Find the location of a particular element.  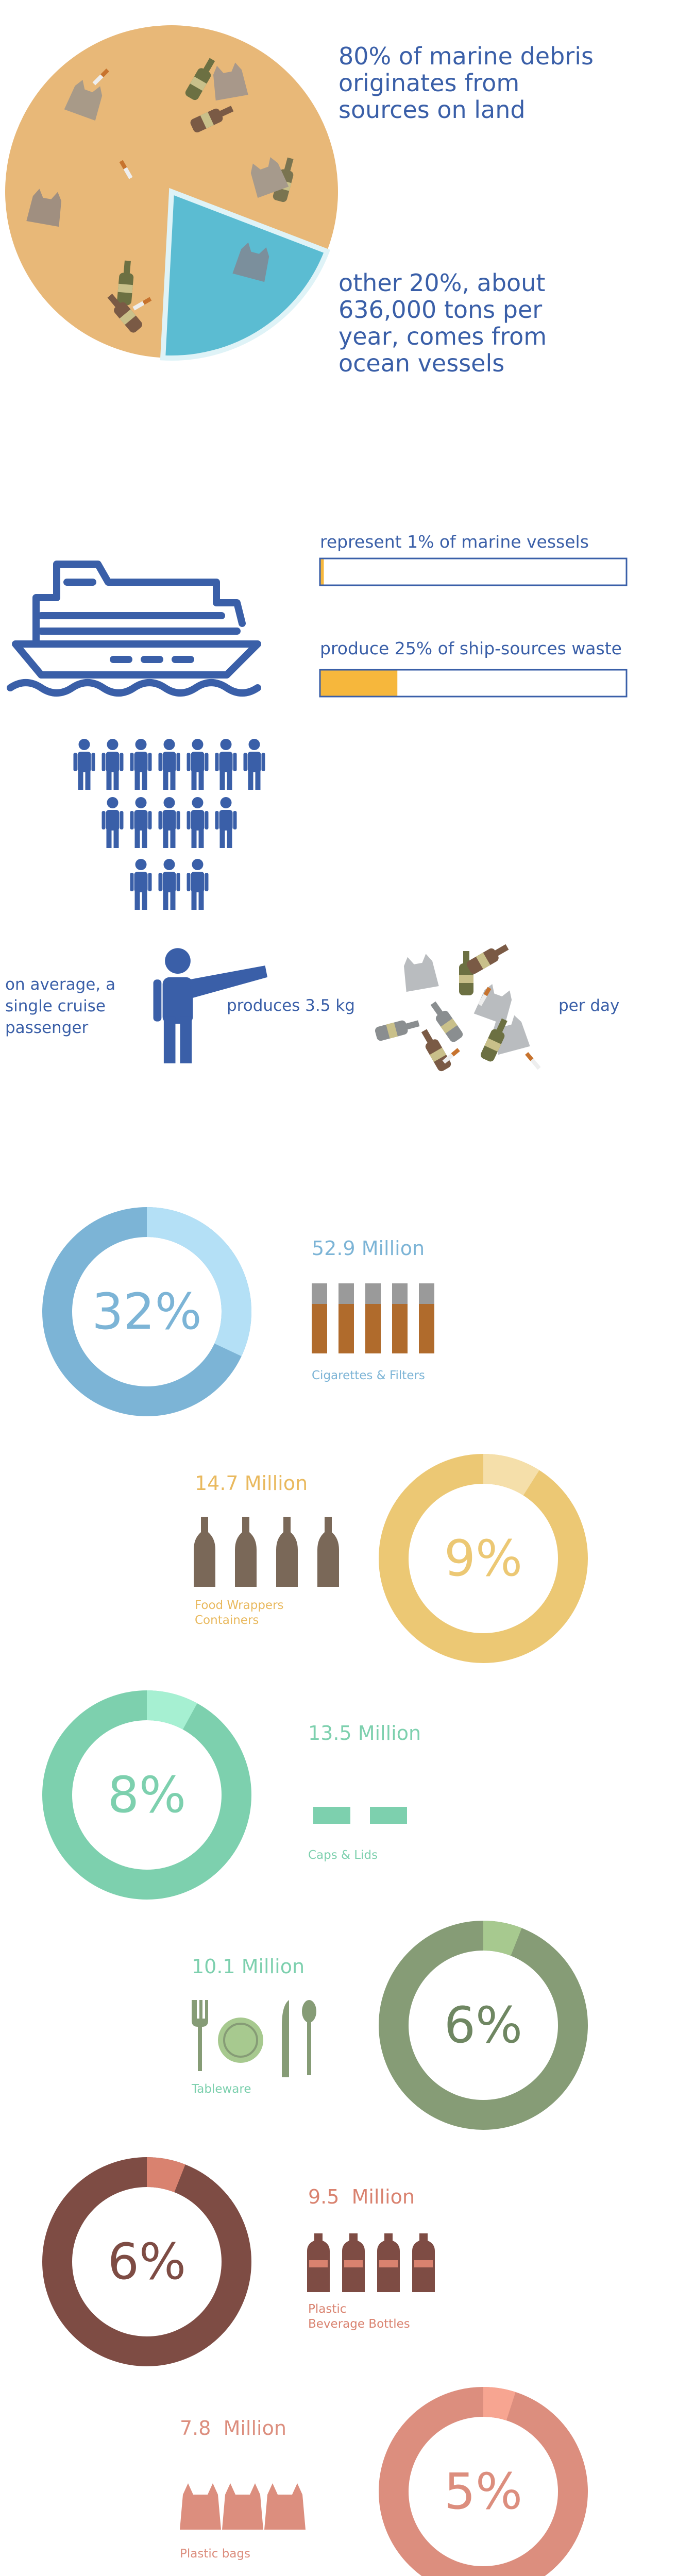

item-label: Plastic is located at coordinates (327, 2309).